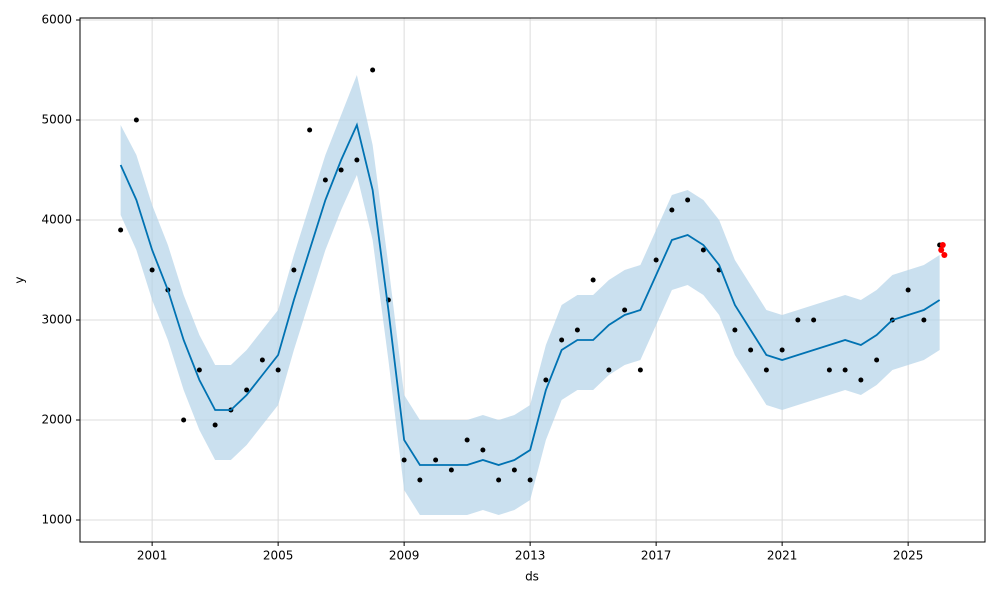 The image size is (1000, 600). Describe the element at coordinates (20, 279) in the screenshot. I see `y-axis-label: y` at that location.